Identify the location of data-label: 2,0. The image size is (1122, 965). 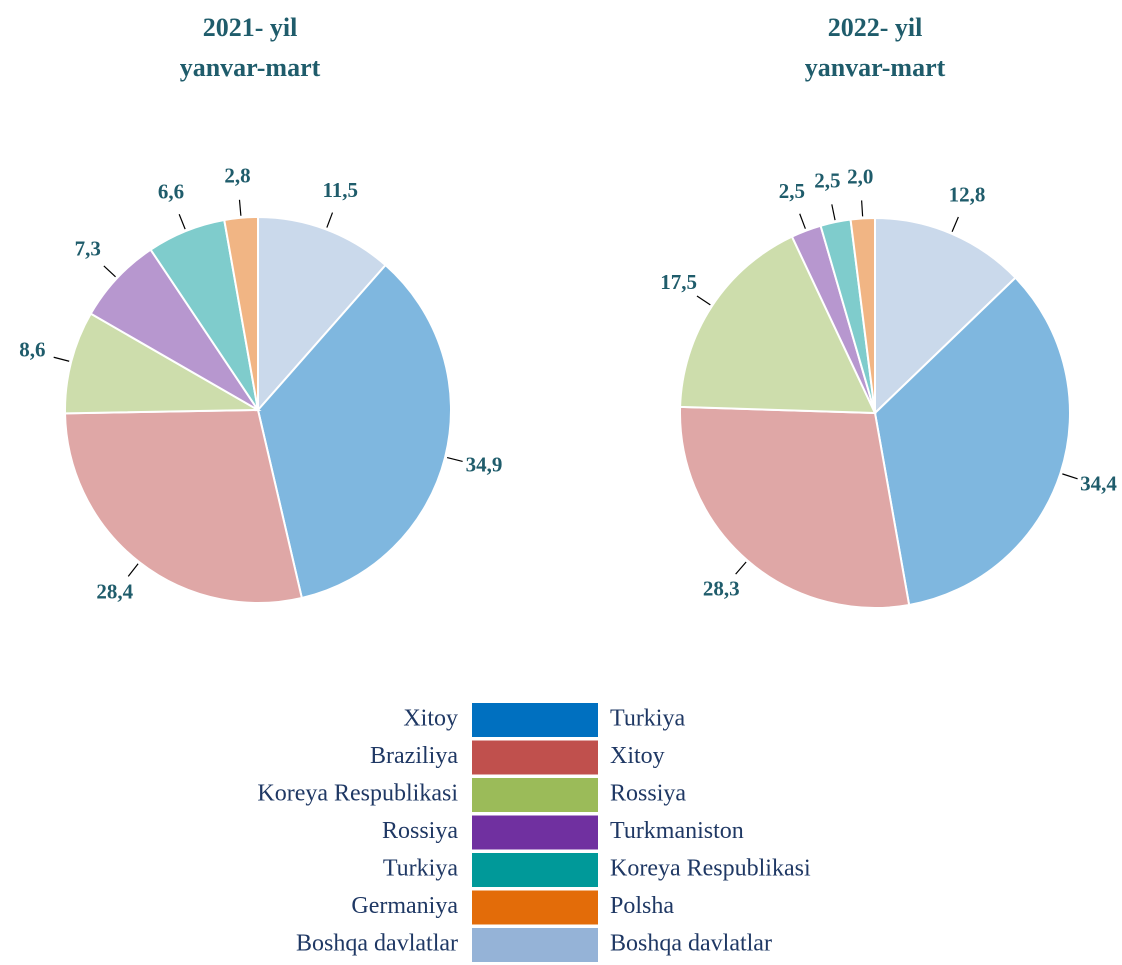
(860, 176).